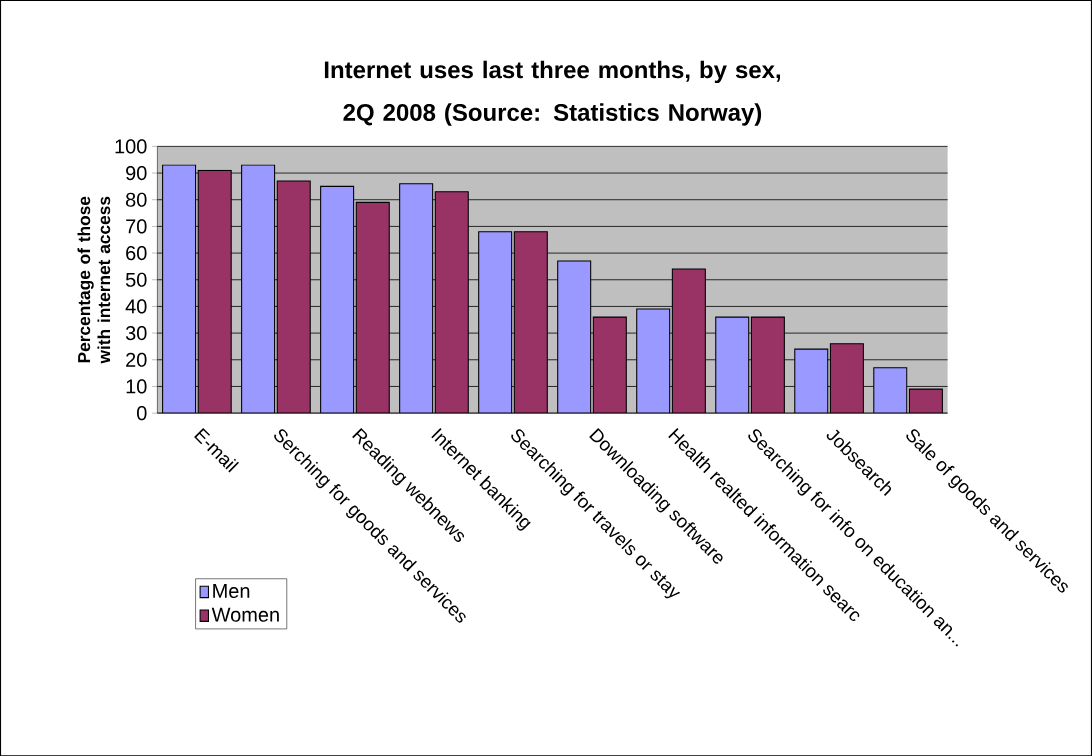 The width and height of the screenshot is (1092, 756). Describe the element at coordinates (131, 146) in the screenshot. I see `y-tick-label: 100` at that location.